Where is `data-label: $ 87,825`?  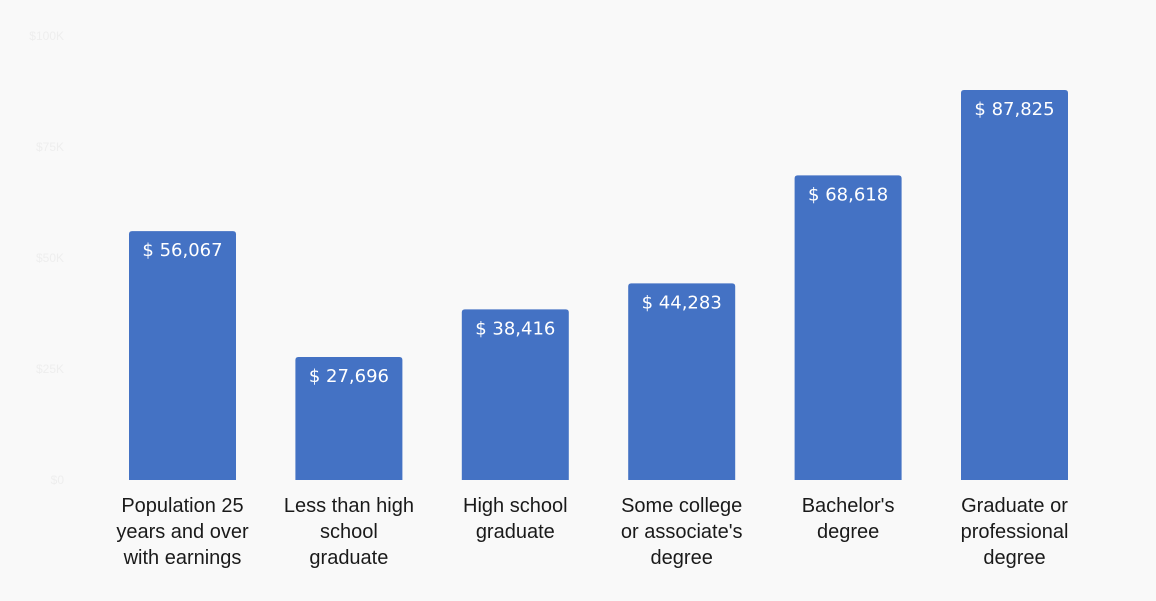
data-label: $ 87,825 is located at coordinates (1014, 109).